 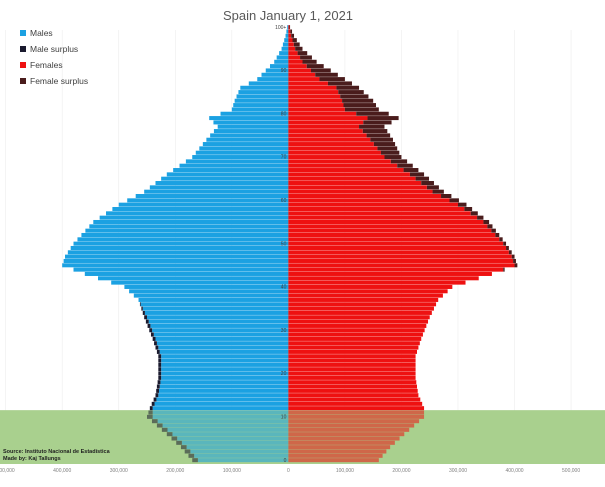 I want to click on x-tick-label: 500,000, so click(x=7, y=471).